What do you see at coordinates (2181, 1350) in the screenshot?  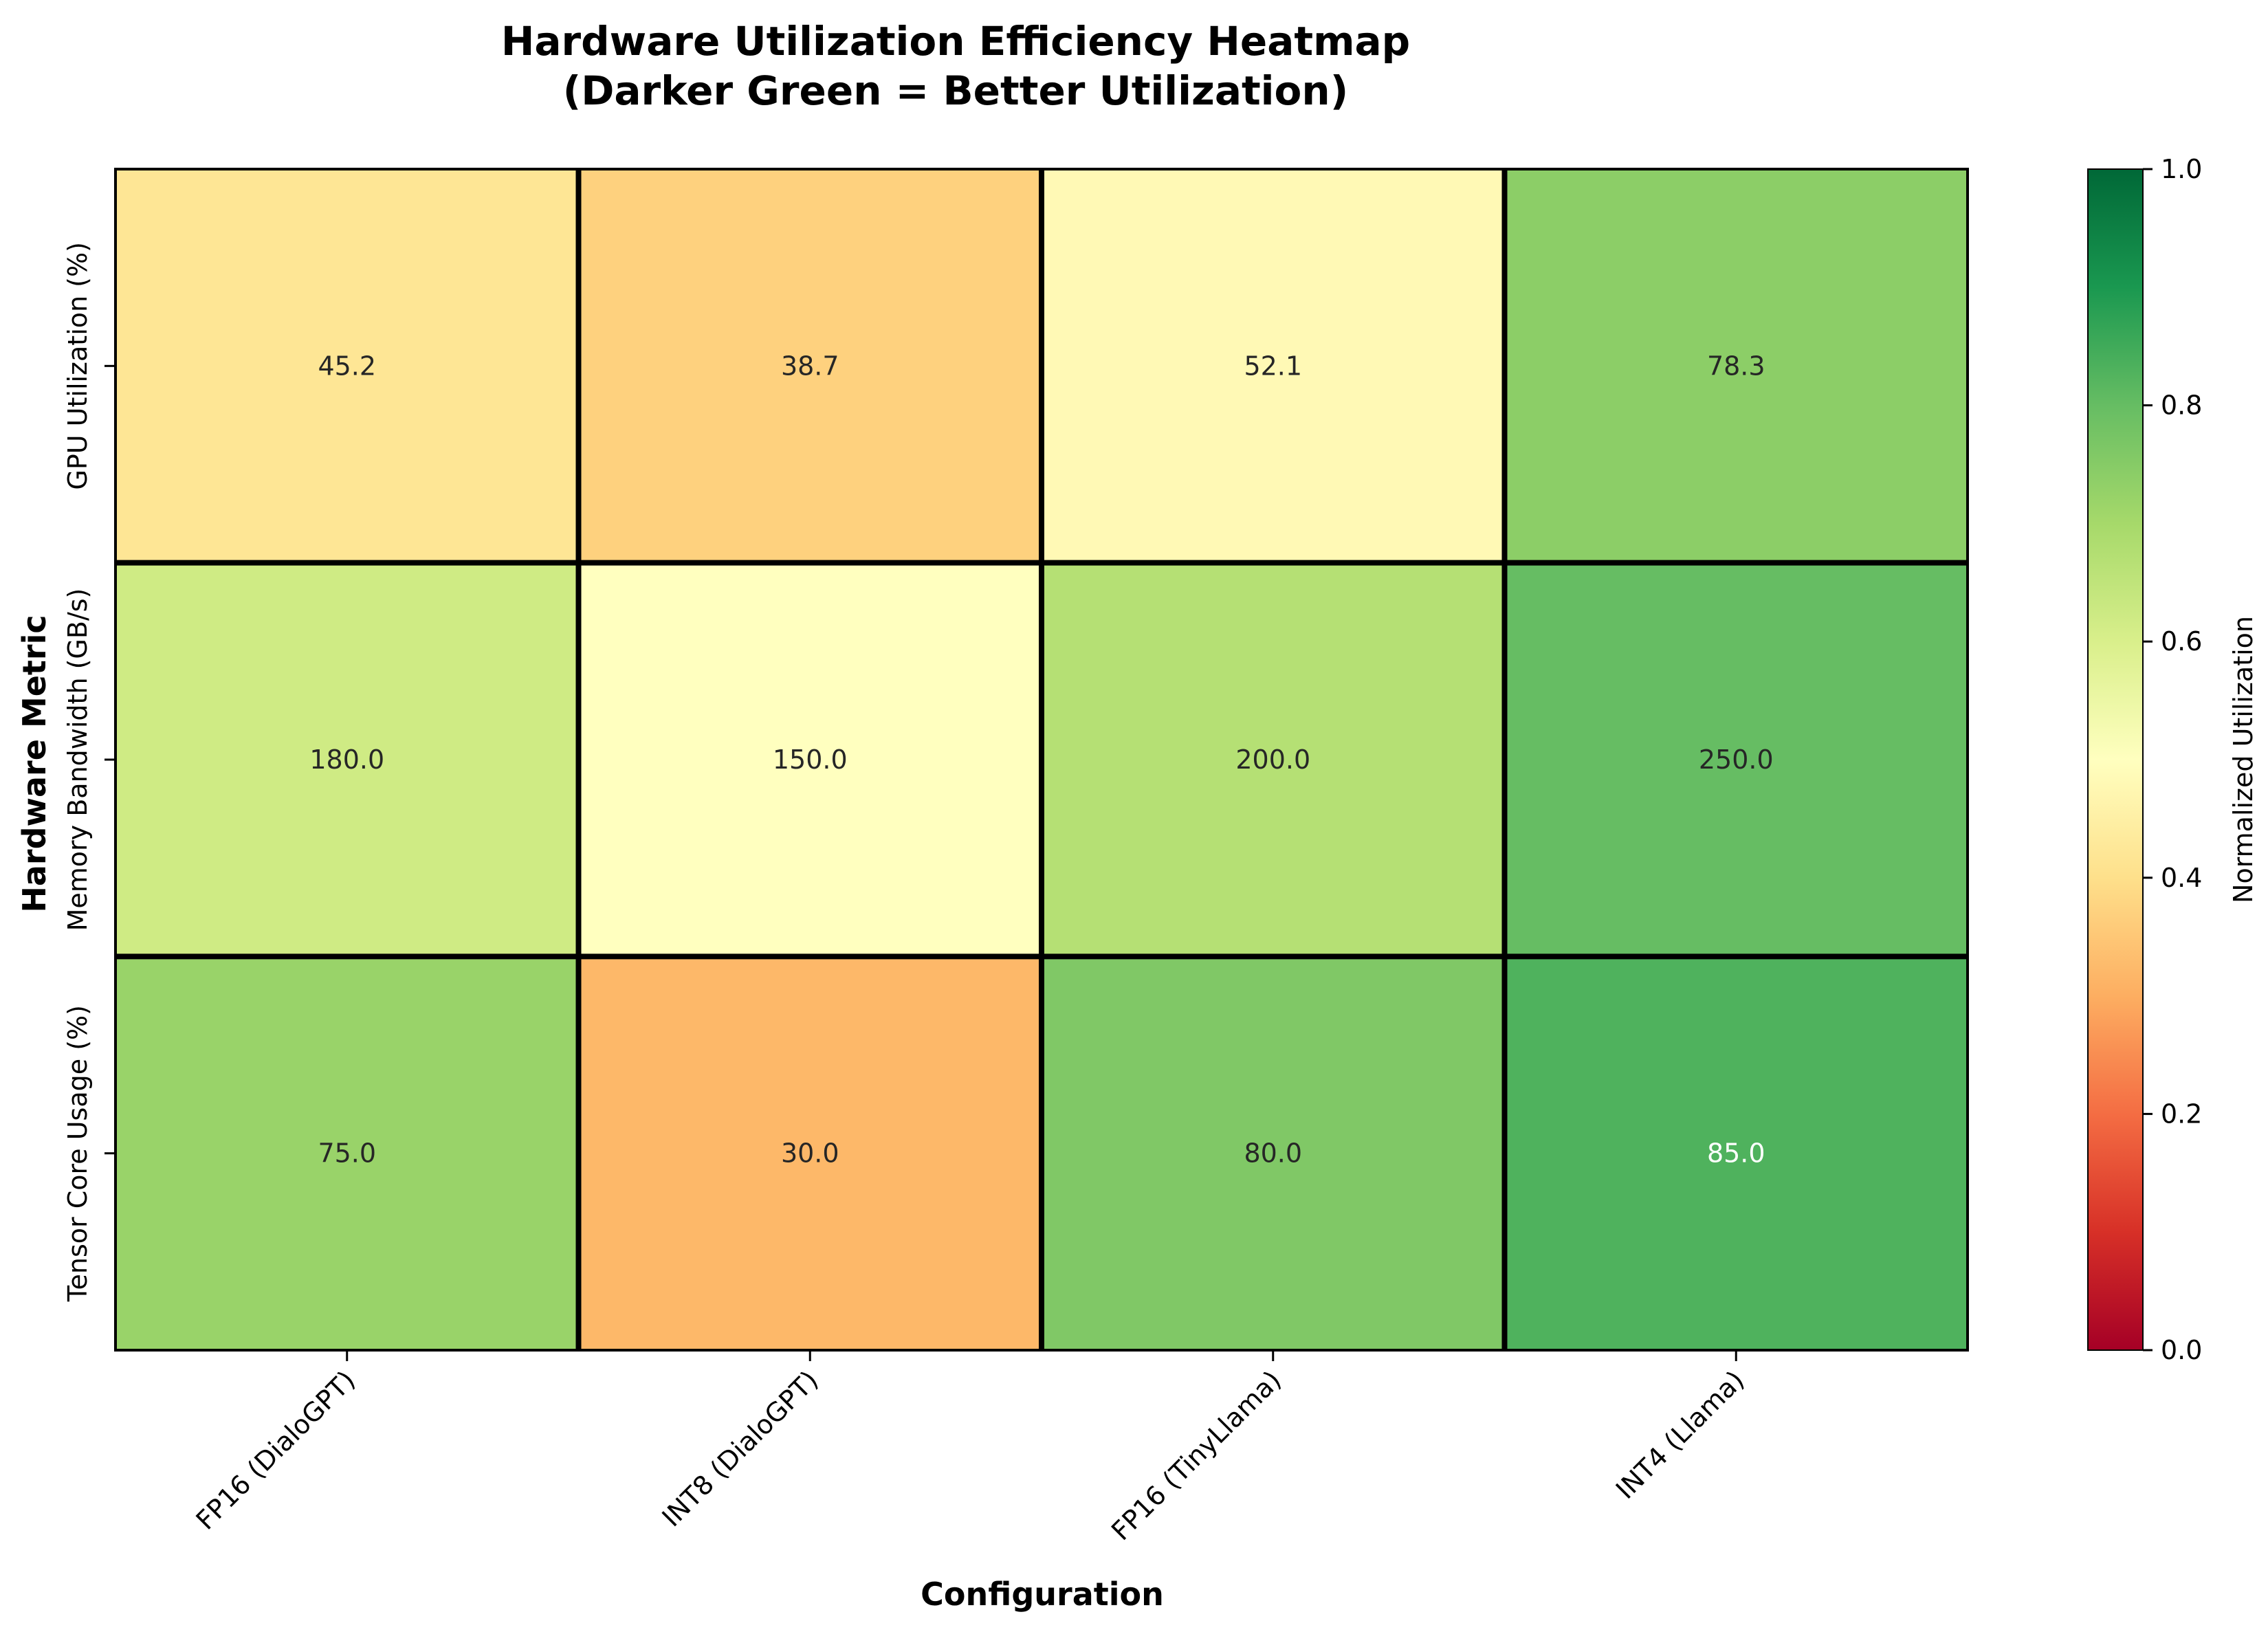 I see `colorbar-tick-label: 0.0` at bounding box center [2181, 1350].